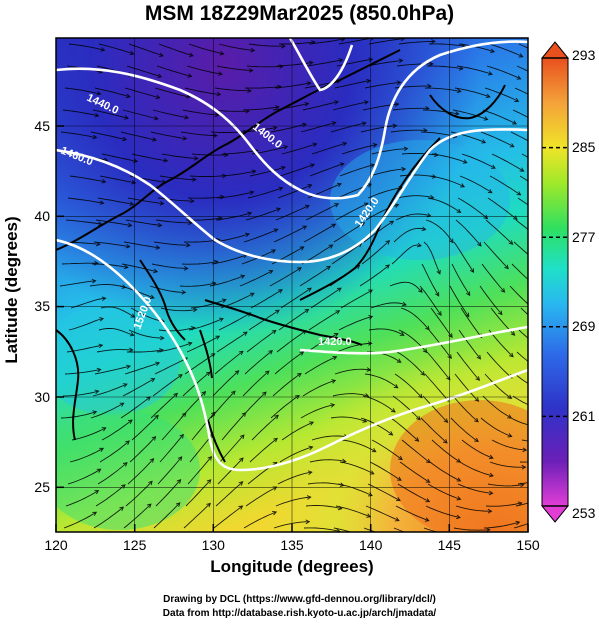 The height and width of the screenshot is (625, 599). I want to click on colorbar-tick-label: 261, so click(584, 416).